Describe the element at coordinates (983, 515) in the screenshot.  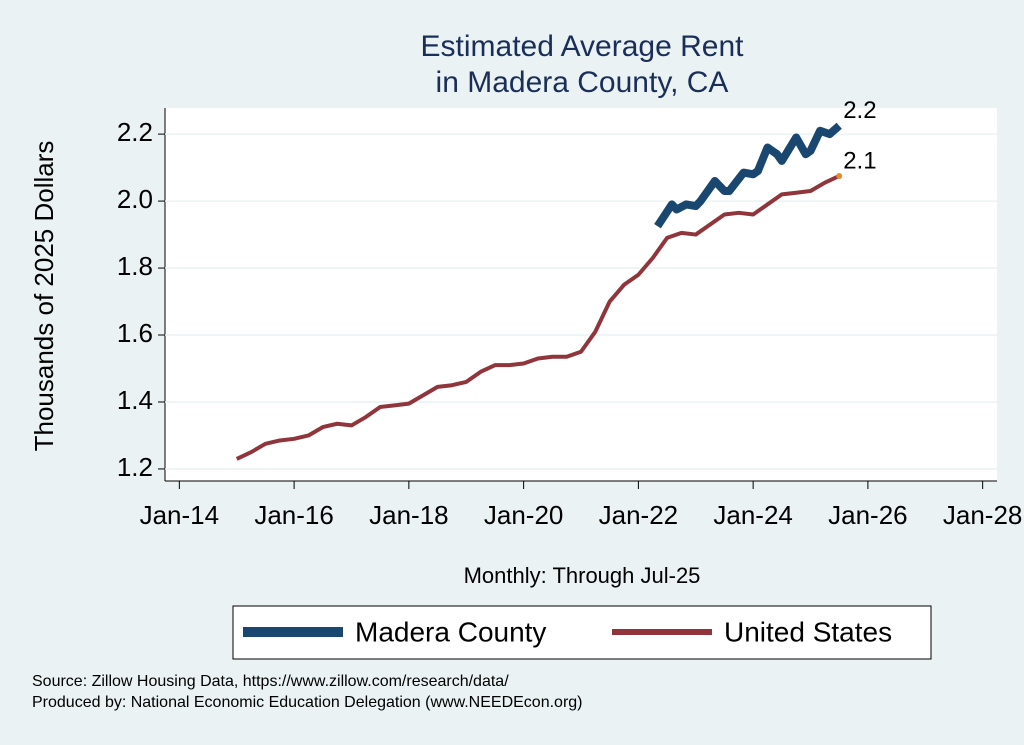
I see `x-tick-label: Jan-28` at that location.